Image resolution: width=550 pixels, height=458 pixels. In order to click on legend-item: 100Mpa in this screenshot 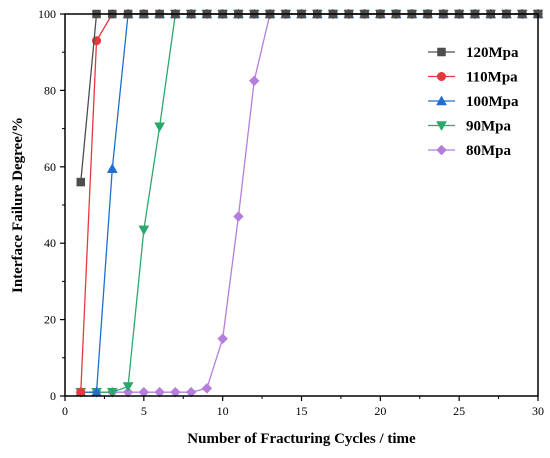, I will do `click(473, 102)`.